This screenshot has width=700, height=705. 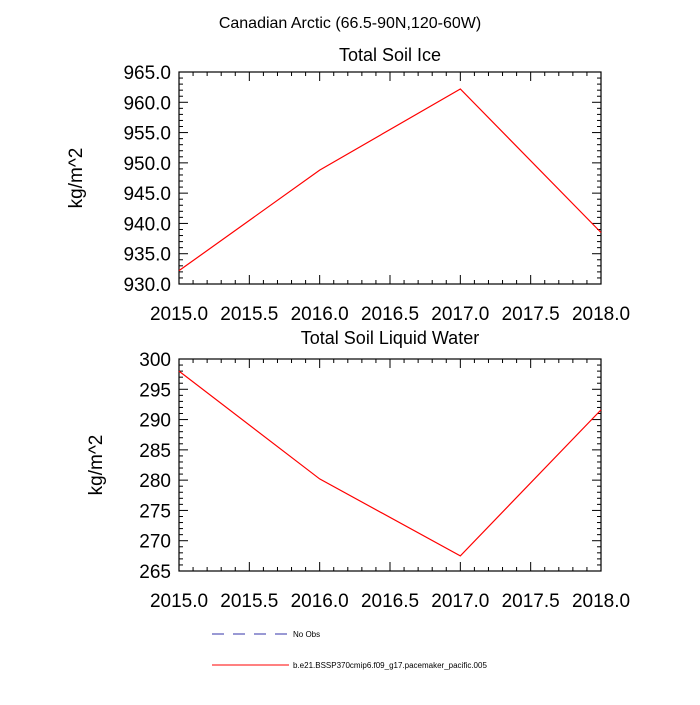 I want to click on y-tick-label: 950.0, so click(x=147, y=164).